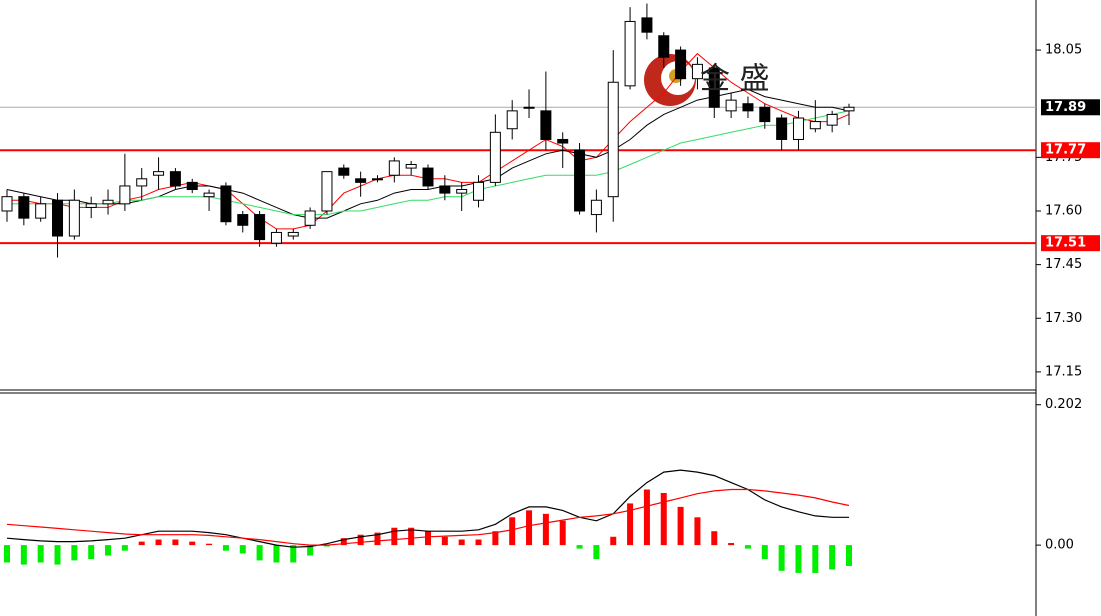  Describe the element at coordinates (1063, 210) in the screenshot. I see `y-tick-label: 17.60` at that location.